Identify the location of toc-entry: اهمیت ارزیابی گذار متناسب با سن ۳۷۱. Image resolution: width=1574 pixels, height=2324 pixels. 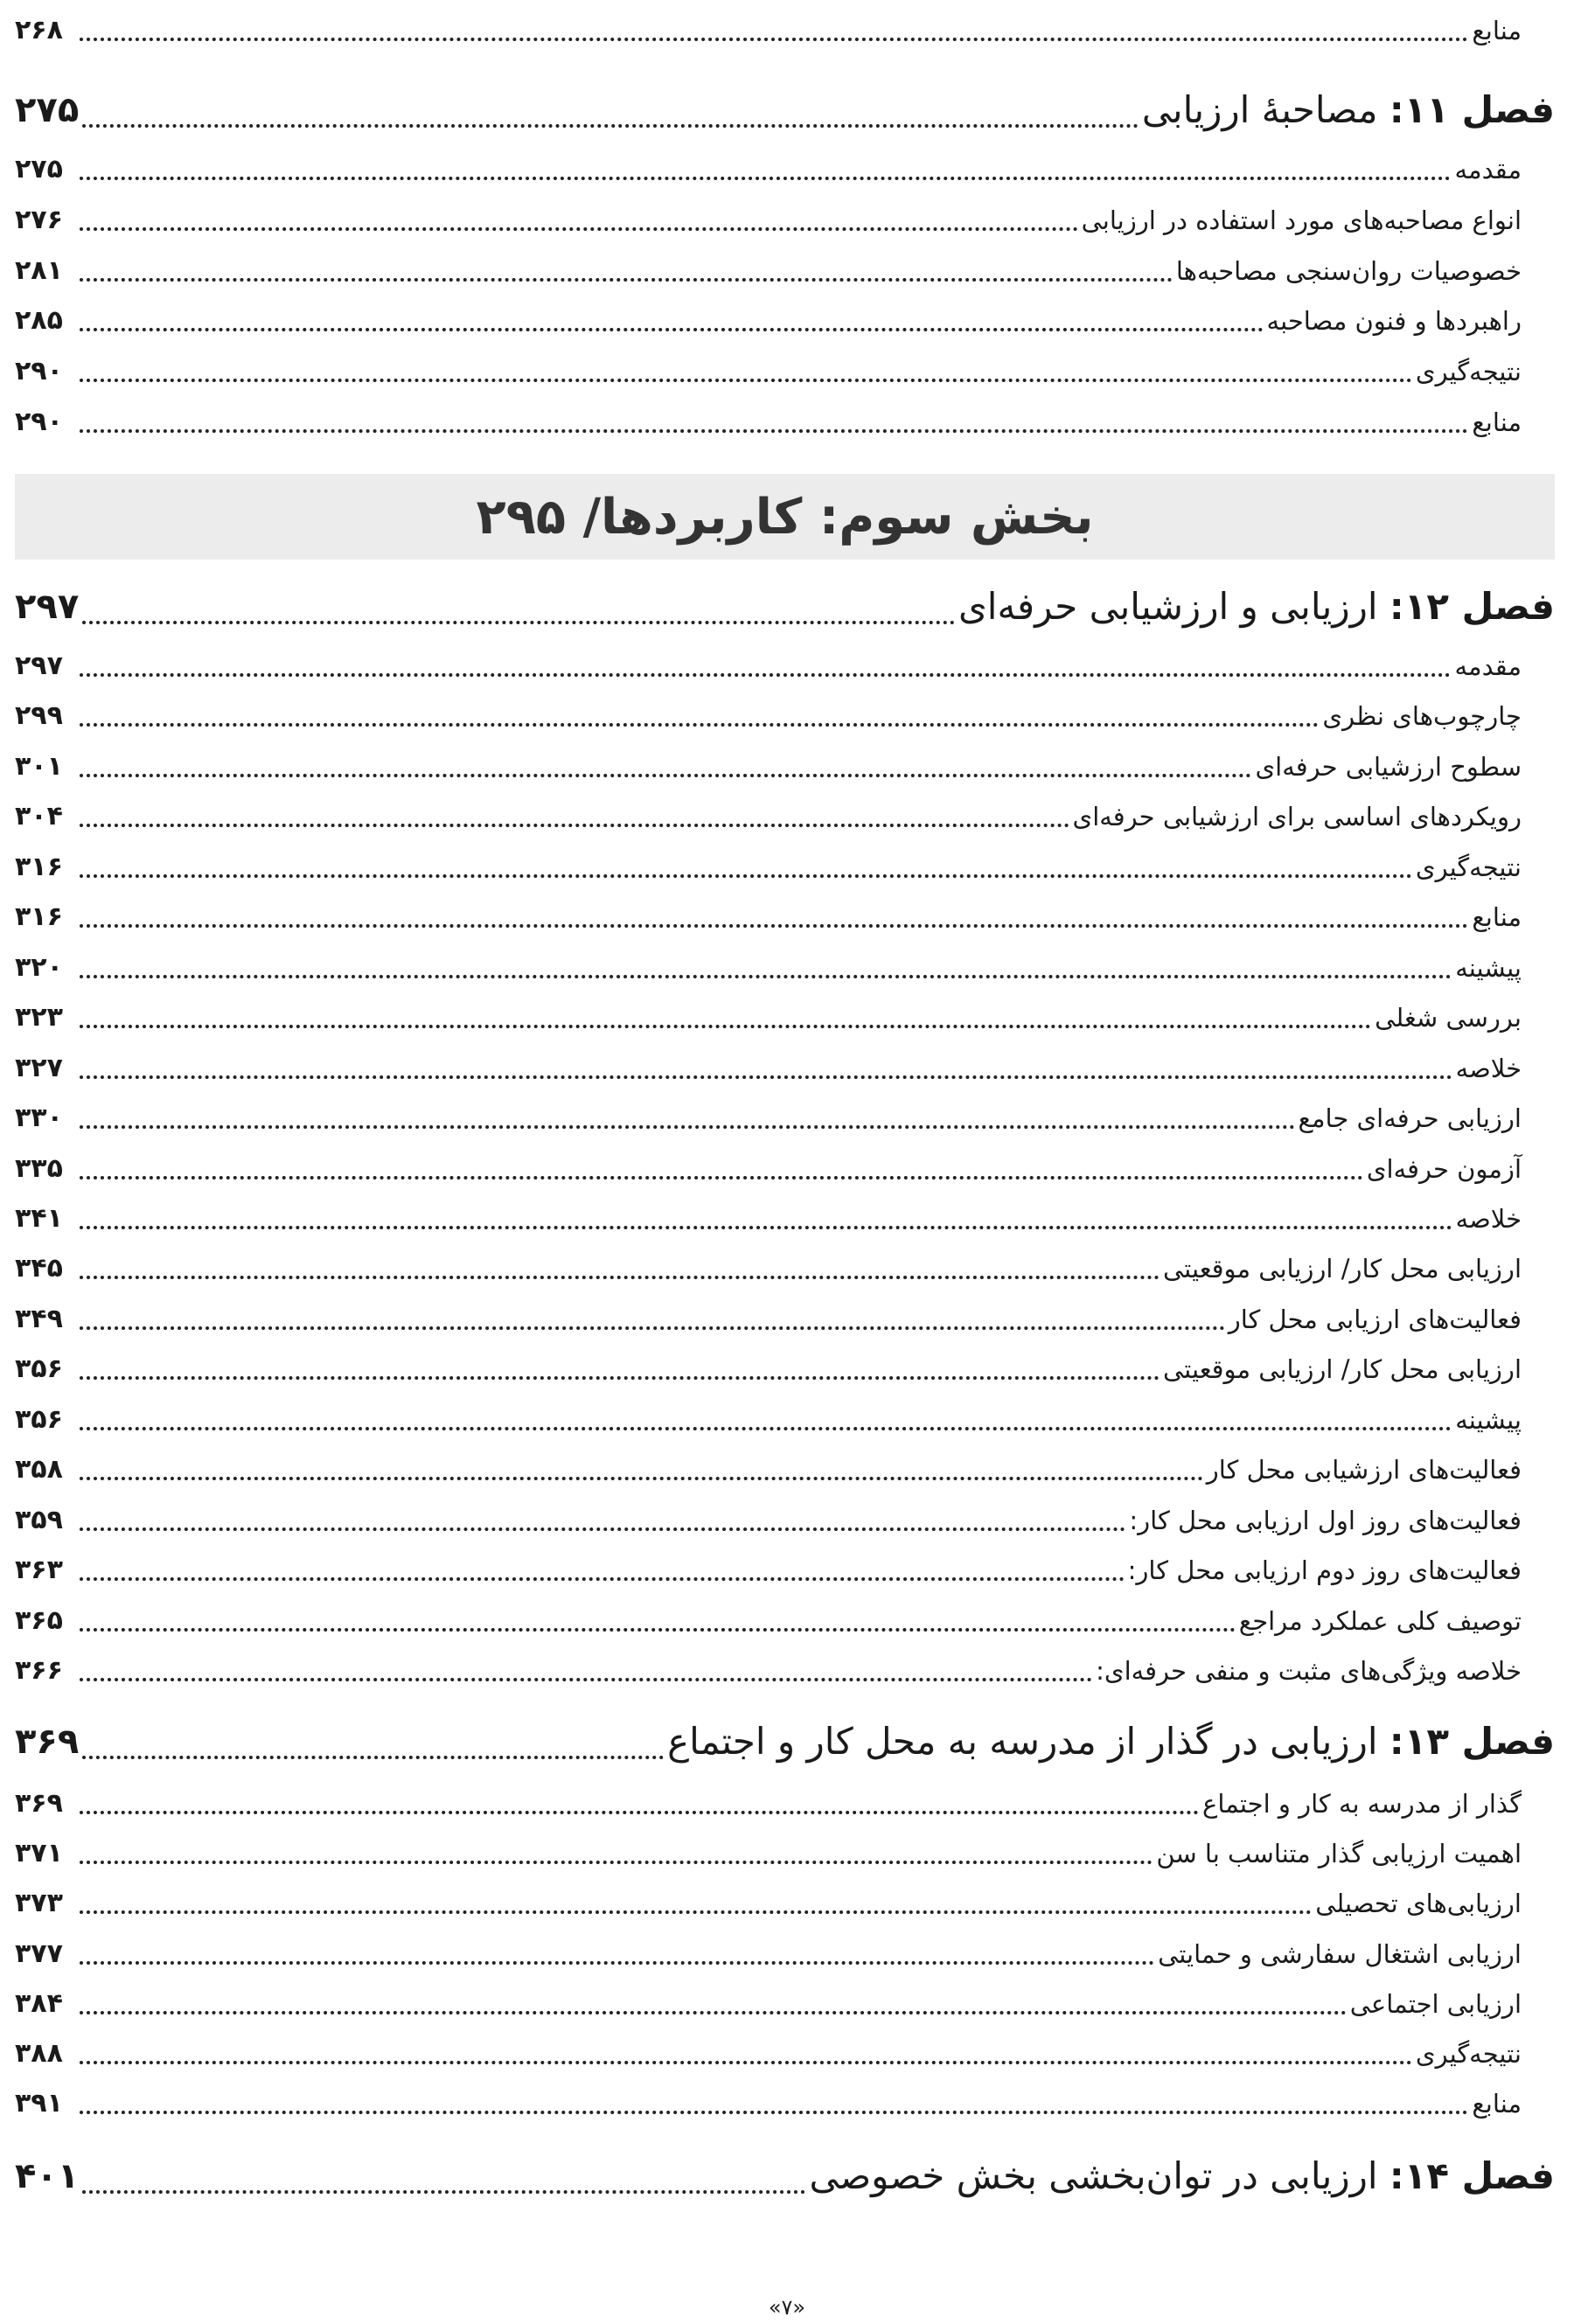
(768, 1849).